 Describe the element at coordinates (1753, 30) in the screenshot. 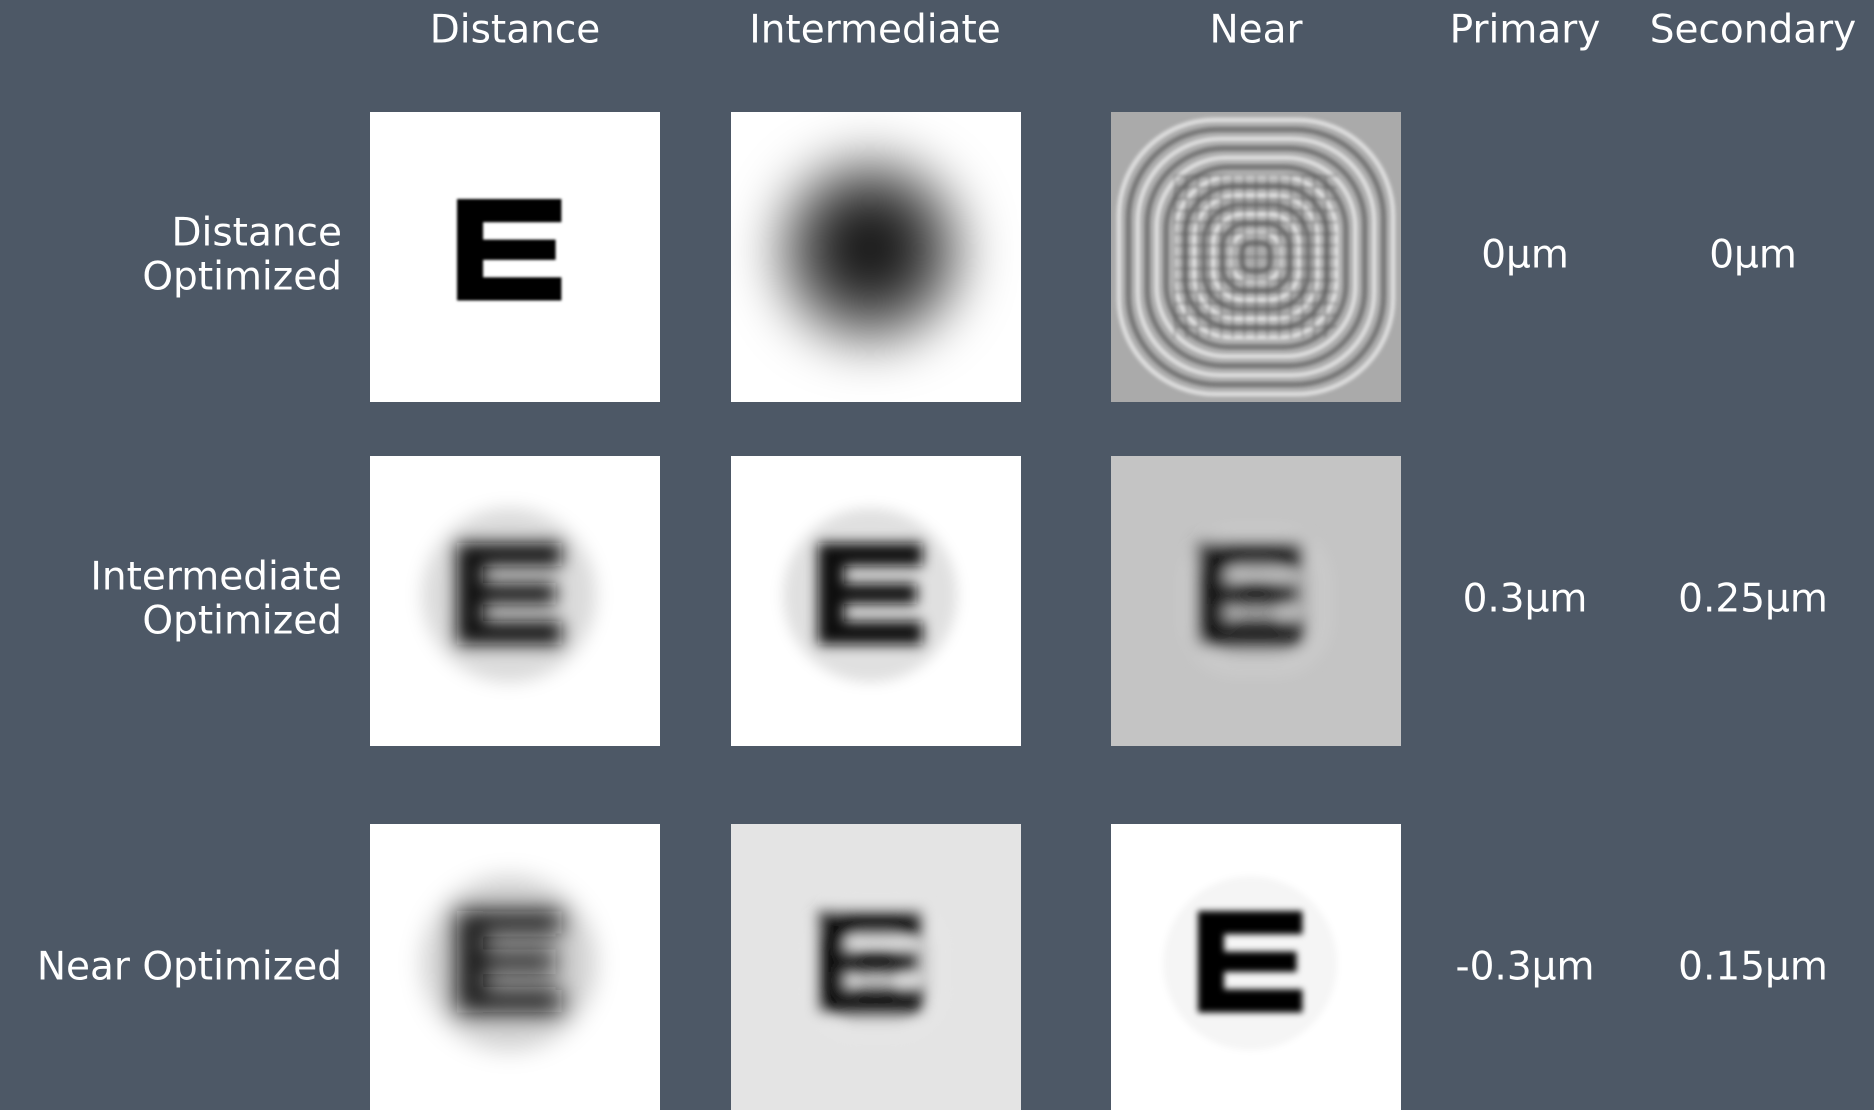

I see `column-header: Secondary` at that location.